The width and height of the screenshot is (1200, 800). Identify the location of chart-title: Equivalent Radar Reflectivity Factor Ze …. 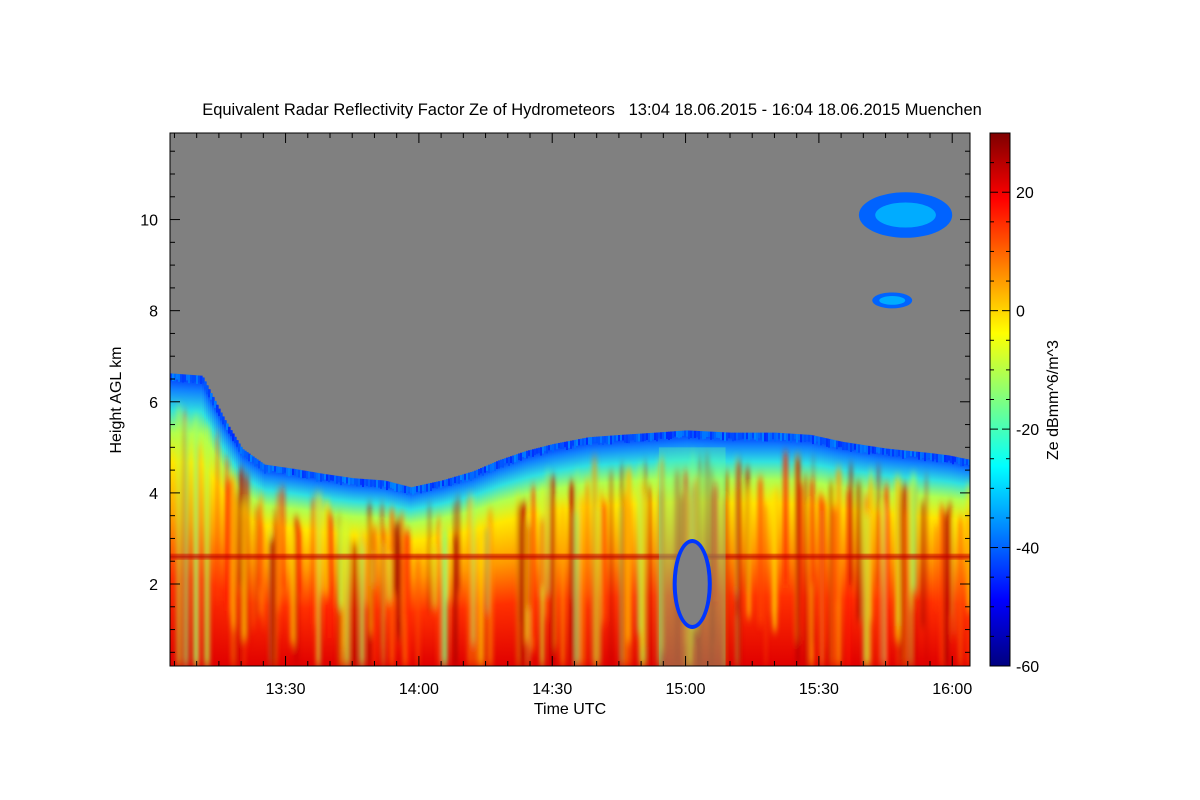
(592, 110).